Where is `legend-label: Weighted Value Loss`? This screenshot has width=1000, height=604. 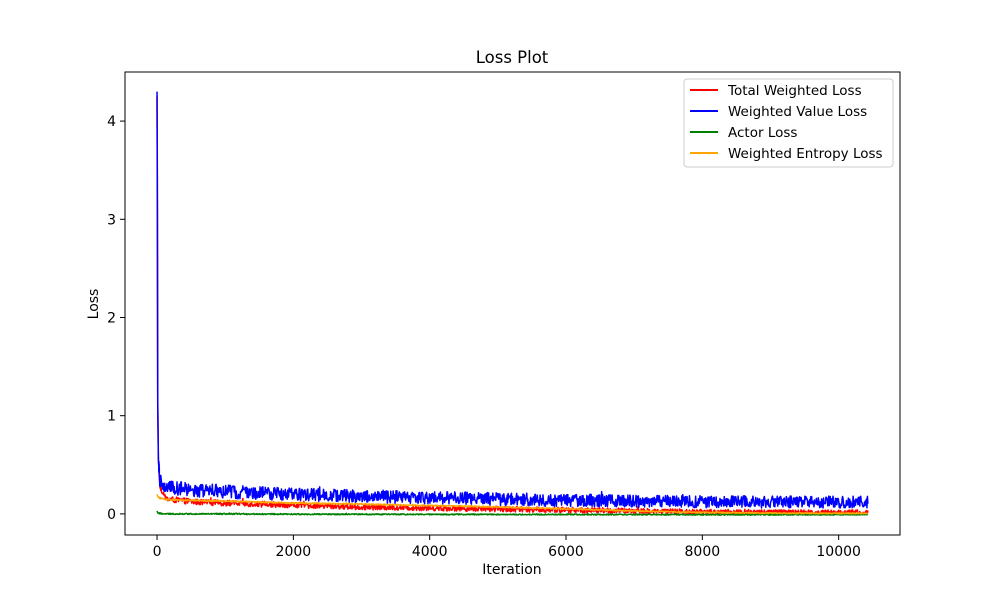
legend-label: Weighted Value Loss is located at coordinates (797, 112).